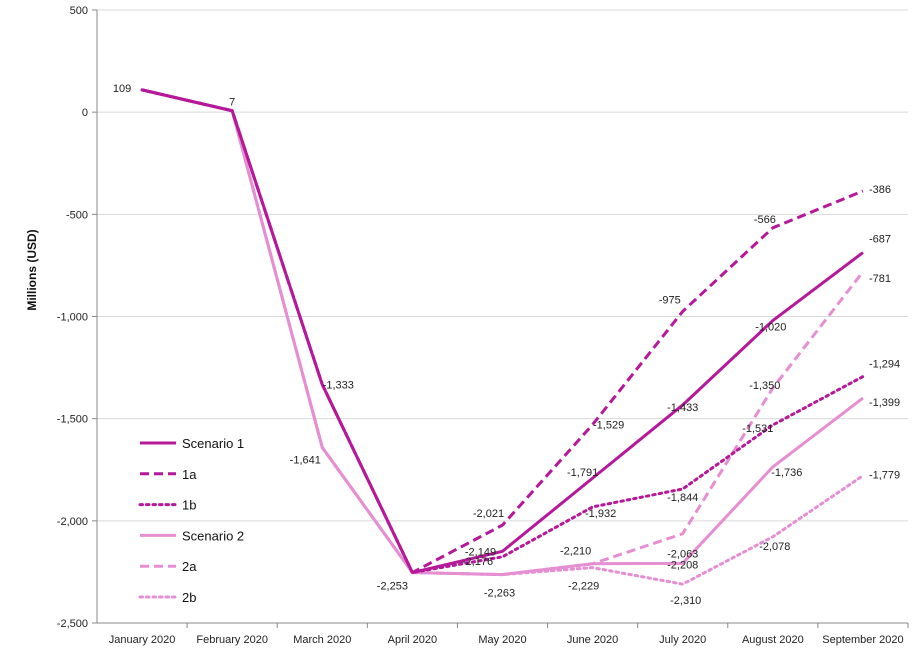  I want to click on data-label: -566, so click(765, 220).